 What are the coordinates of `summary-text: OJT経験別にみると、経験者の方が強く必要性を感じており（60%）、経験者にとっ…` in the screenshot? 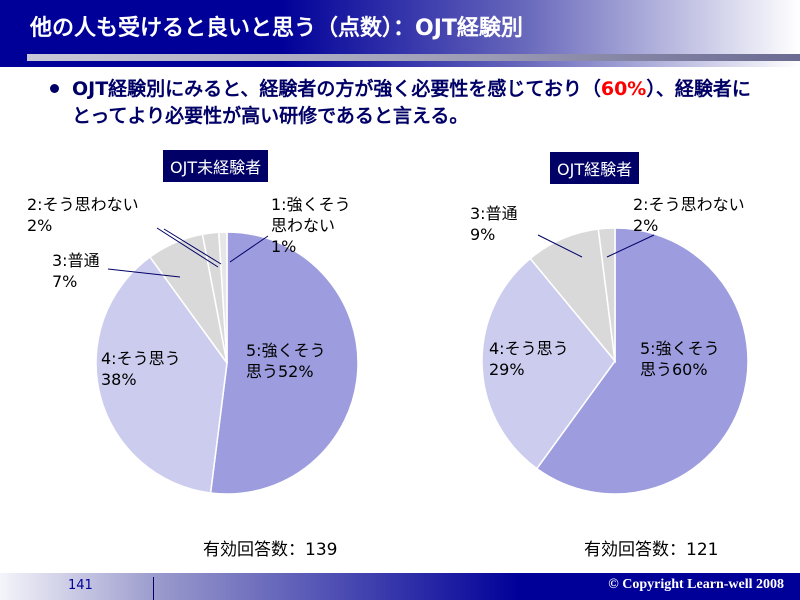 It's located at (417, 103).